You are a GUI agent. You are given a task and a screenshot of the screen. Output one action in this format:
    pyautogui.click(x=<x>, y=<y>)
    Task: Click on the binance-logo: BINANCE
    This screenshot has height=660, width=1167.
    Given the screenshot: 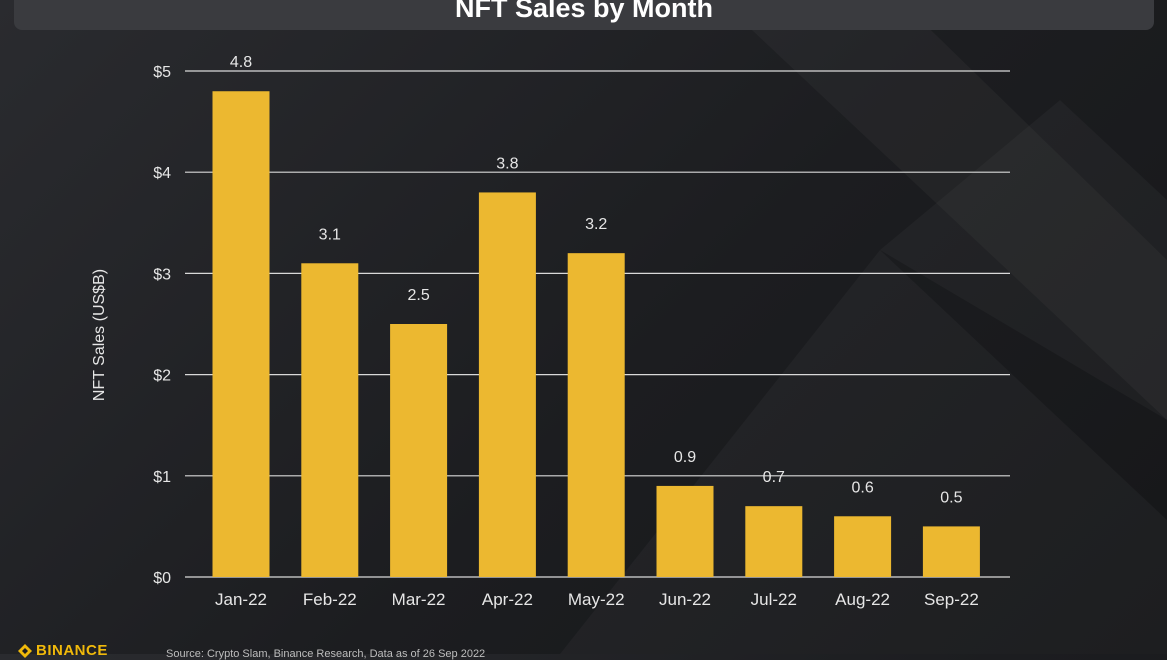 What is the action you would take?
    pyautogui.click(x=63, y=650)
    